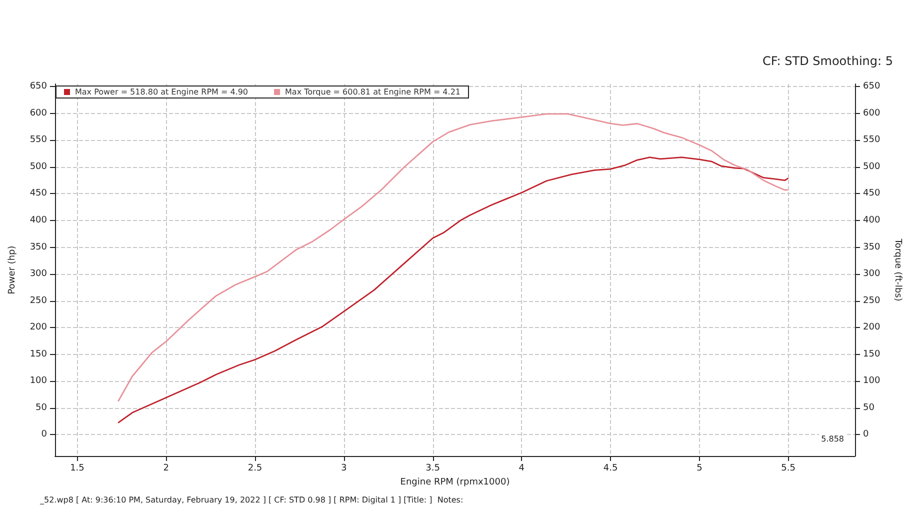 Image resolution: width=910 pixels, height=512 pixels. What do you see at coordinates (39, 87) in the screenshot?
I see `y-tick-label: 650` at bounding box center [39, 87].